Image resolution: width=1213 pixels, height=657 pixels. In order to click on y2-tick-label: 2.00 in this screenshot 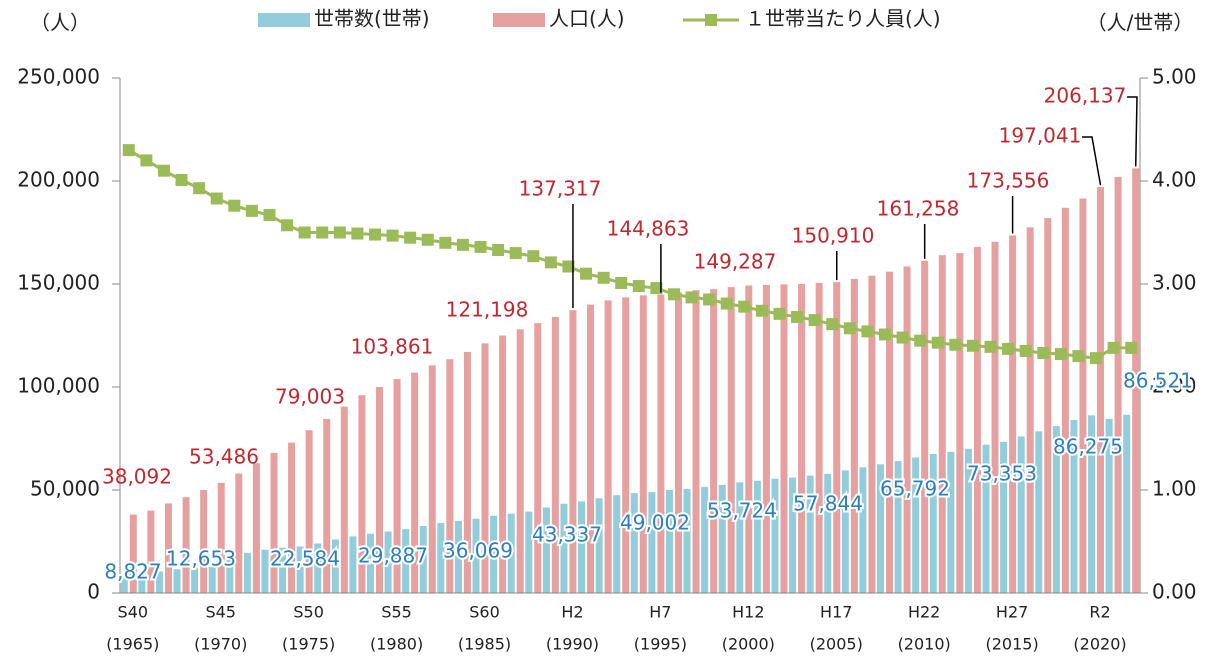, I will do `click(1174, 386)`.